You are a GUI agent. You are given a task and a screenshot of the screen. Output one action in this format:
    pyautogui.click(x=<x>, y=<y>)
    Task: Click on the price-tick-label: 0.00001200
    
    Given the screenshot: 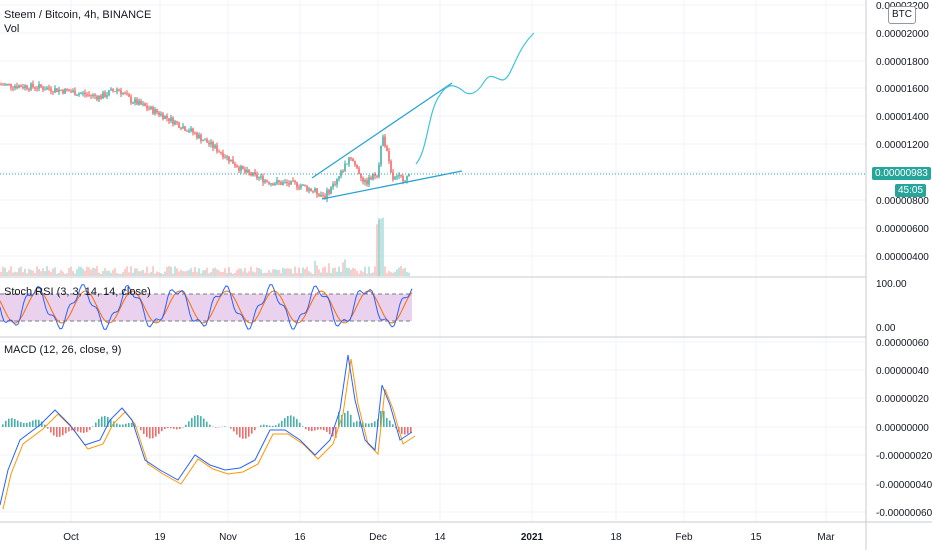 What is the action you would take?
    pyautogui.click(x=902, y=145)
    